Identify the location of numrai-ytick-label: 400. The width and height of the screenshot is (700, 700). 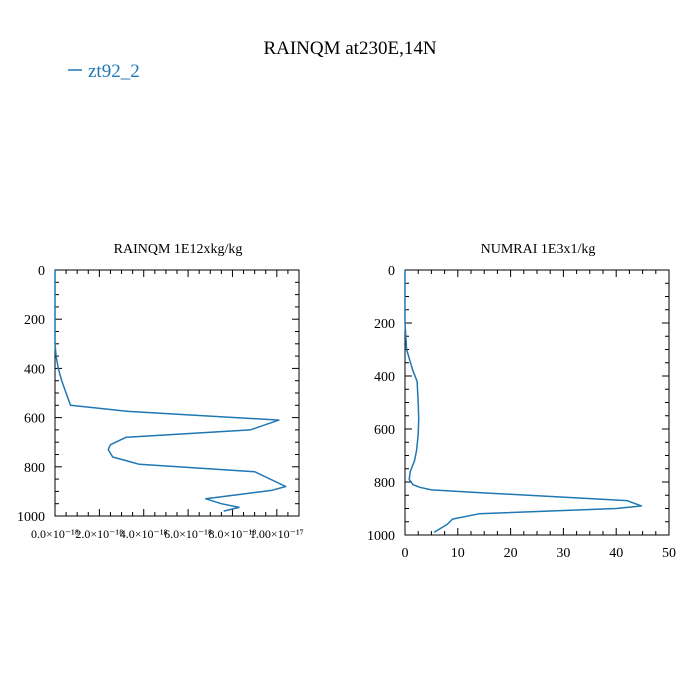
(384, 377).